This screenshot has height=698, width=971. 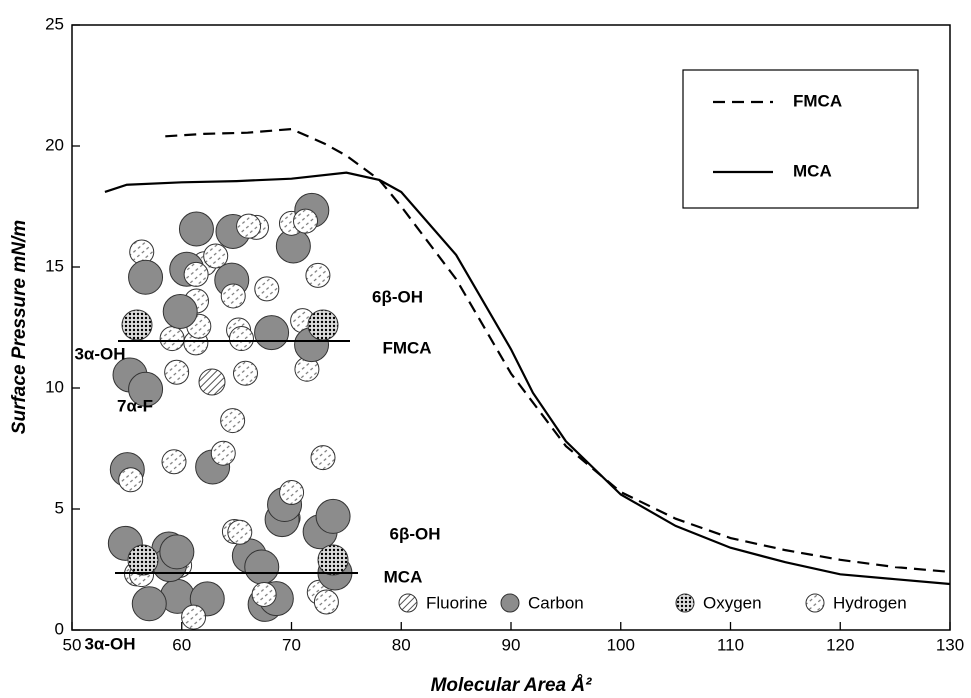 I want to click on atom-legend-label: Oxygen, so click(x=732, y=602).